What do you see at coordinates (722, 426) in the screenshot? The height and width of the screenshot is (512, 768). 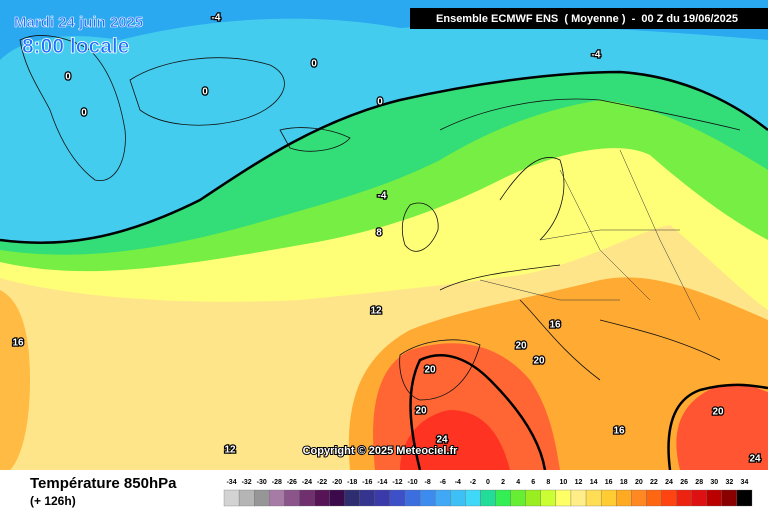 I see `band-20-right` at bounding box center [722, 426].